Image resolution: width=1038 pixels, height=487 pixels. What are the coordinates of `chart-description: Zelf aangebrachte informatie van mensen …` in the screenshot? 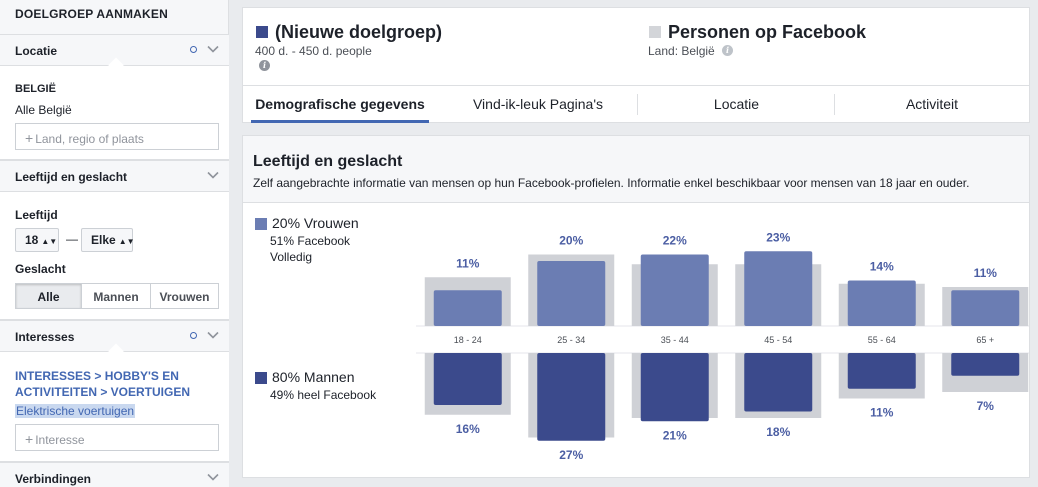 It's located at (611, 183).